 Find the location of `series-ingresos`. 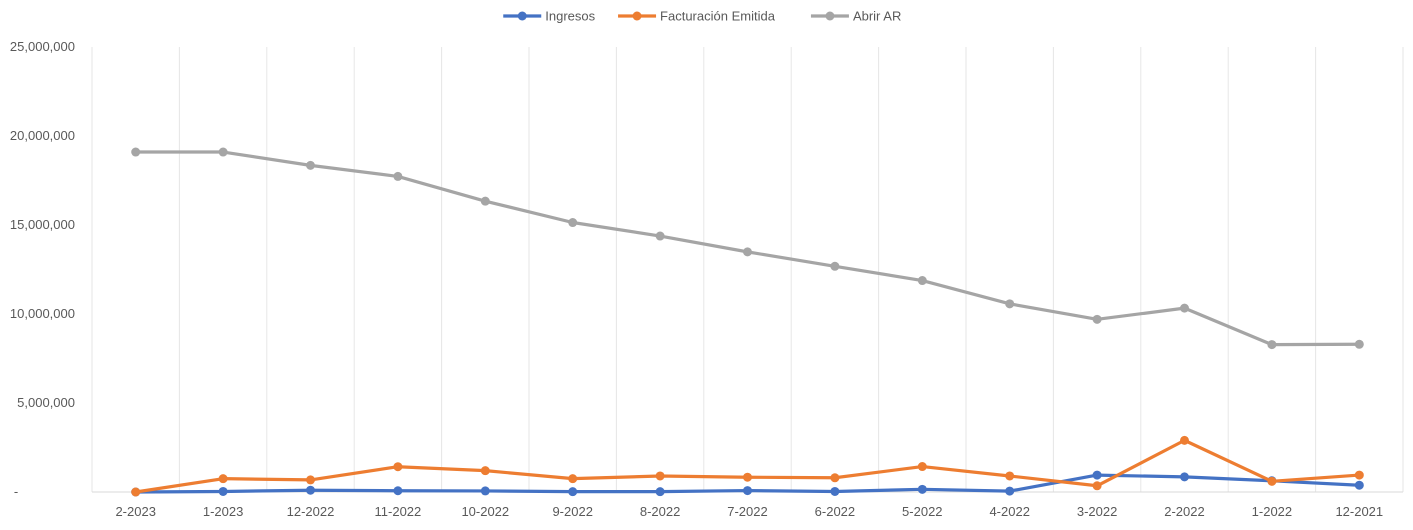

series-ingresos is located at coordinates (747, 483).